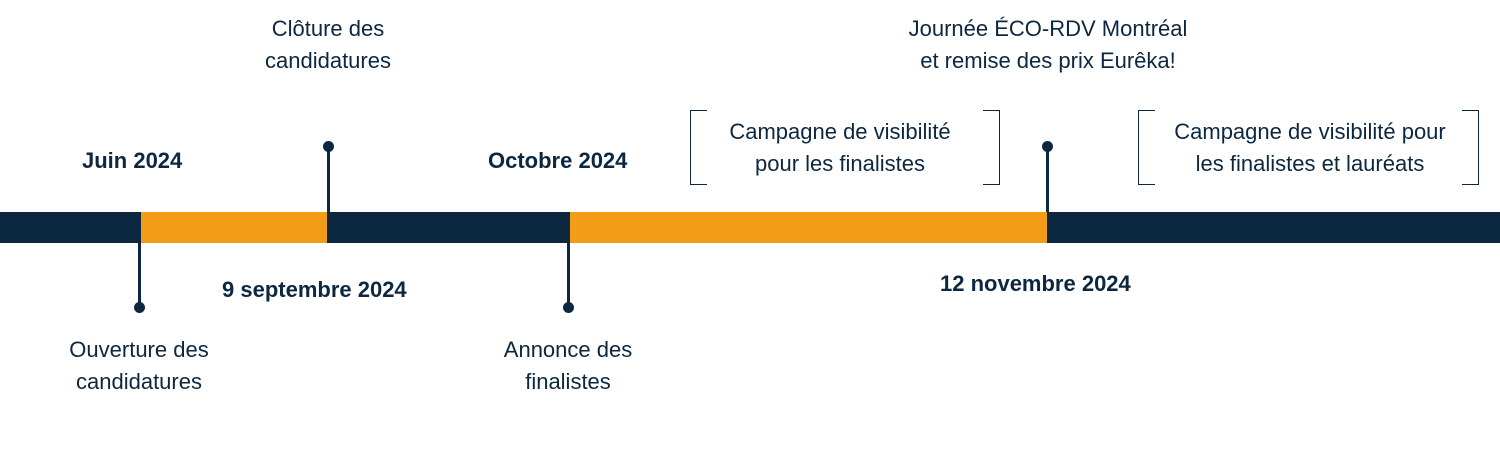  I want to click on event-annonce-label: Annonce des finalistes, so click(568, 365).